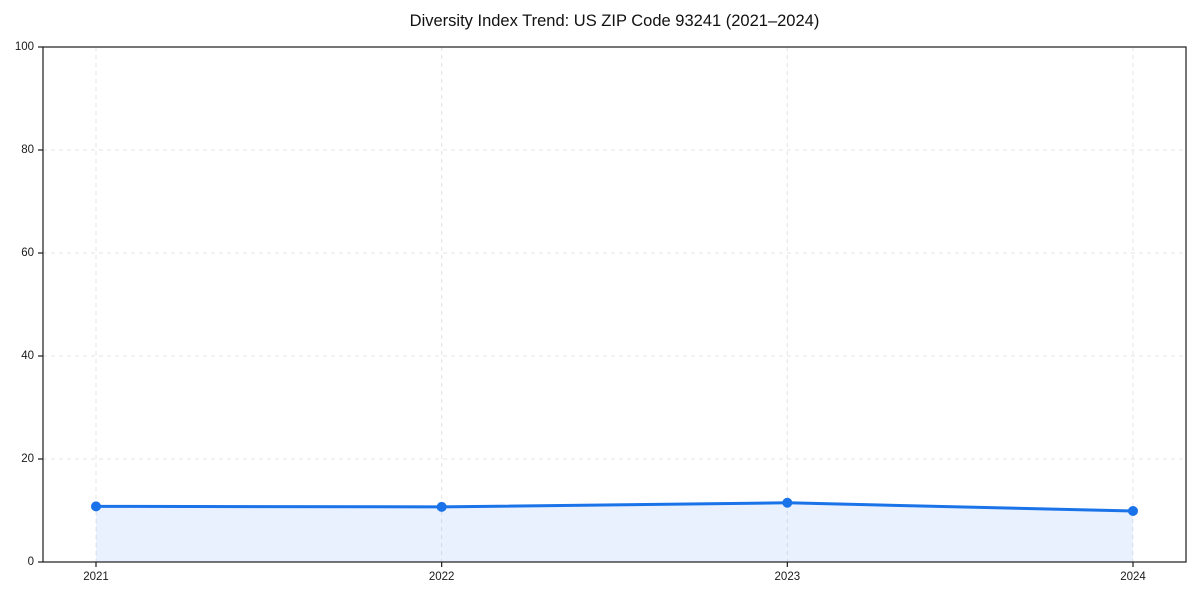 This screenshot has height=600, width=1200. Describe the element at coordinates (27, 356) in the screenshot. I see `y-tick-label: 40` at that location.